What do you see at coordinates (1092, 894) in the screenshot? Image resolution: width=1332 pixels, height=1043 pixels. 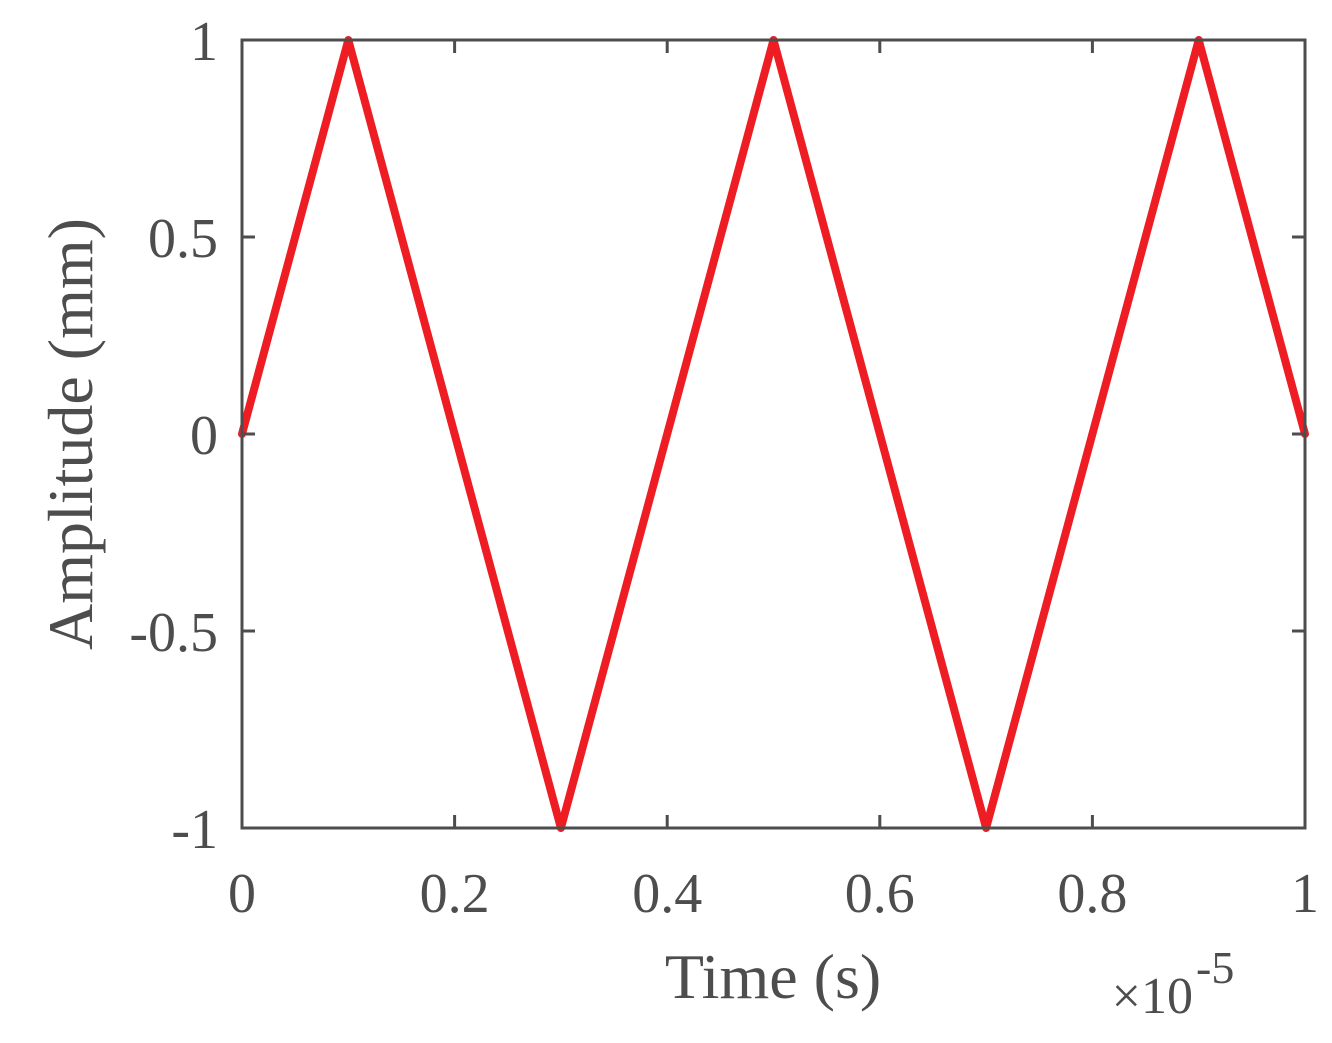 I see `x-tick-label: 0.8` at bounding box center [1092, 894].